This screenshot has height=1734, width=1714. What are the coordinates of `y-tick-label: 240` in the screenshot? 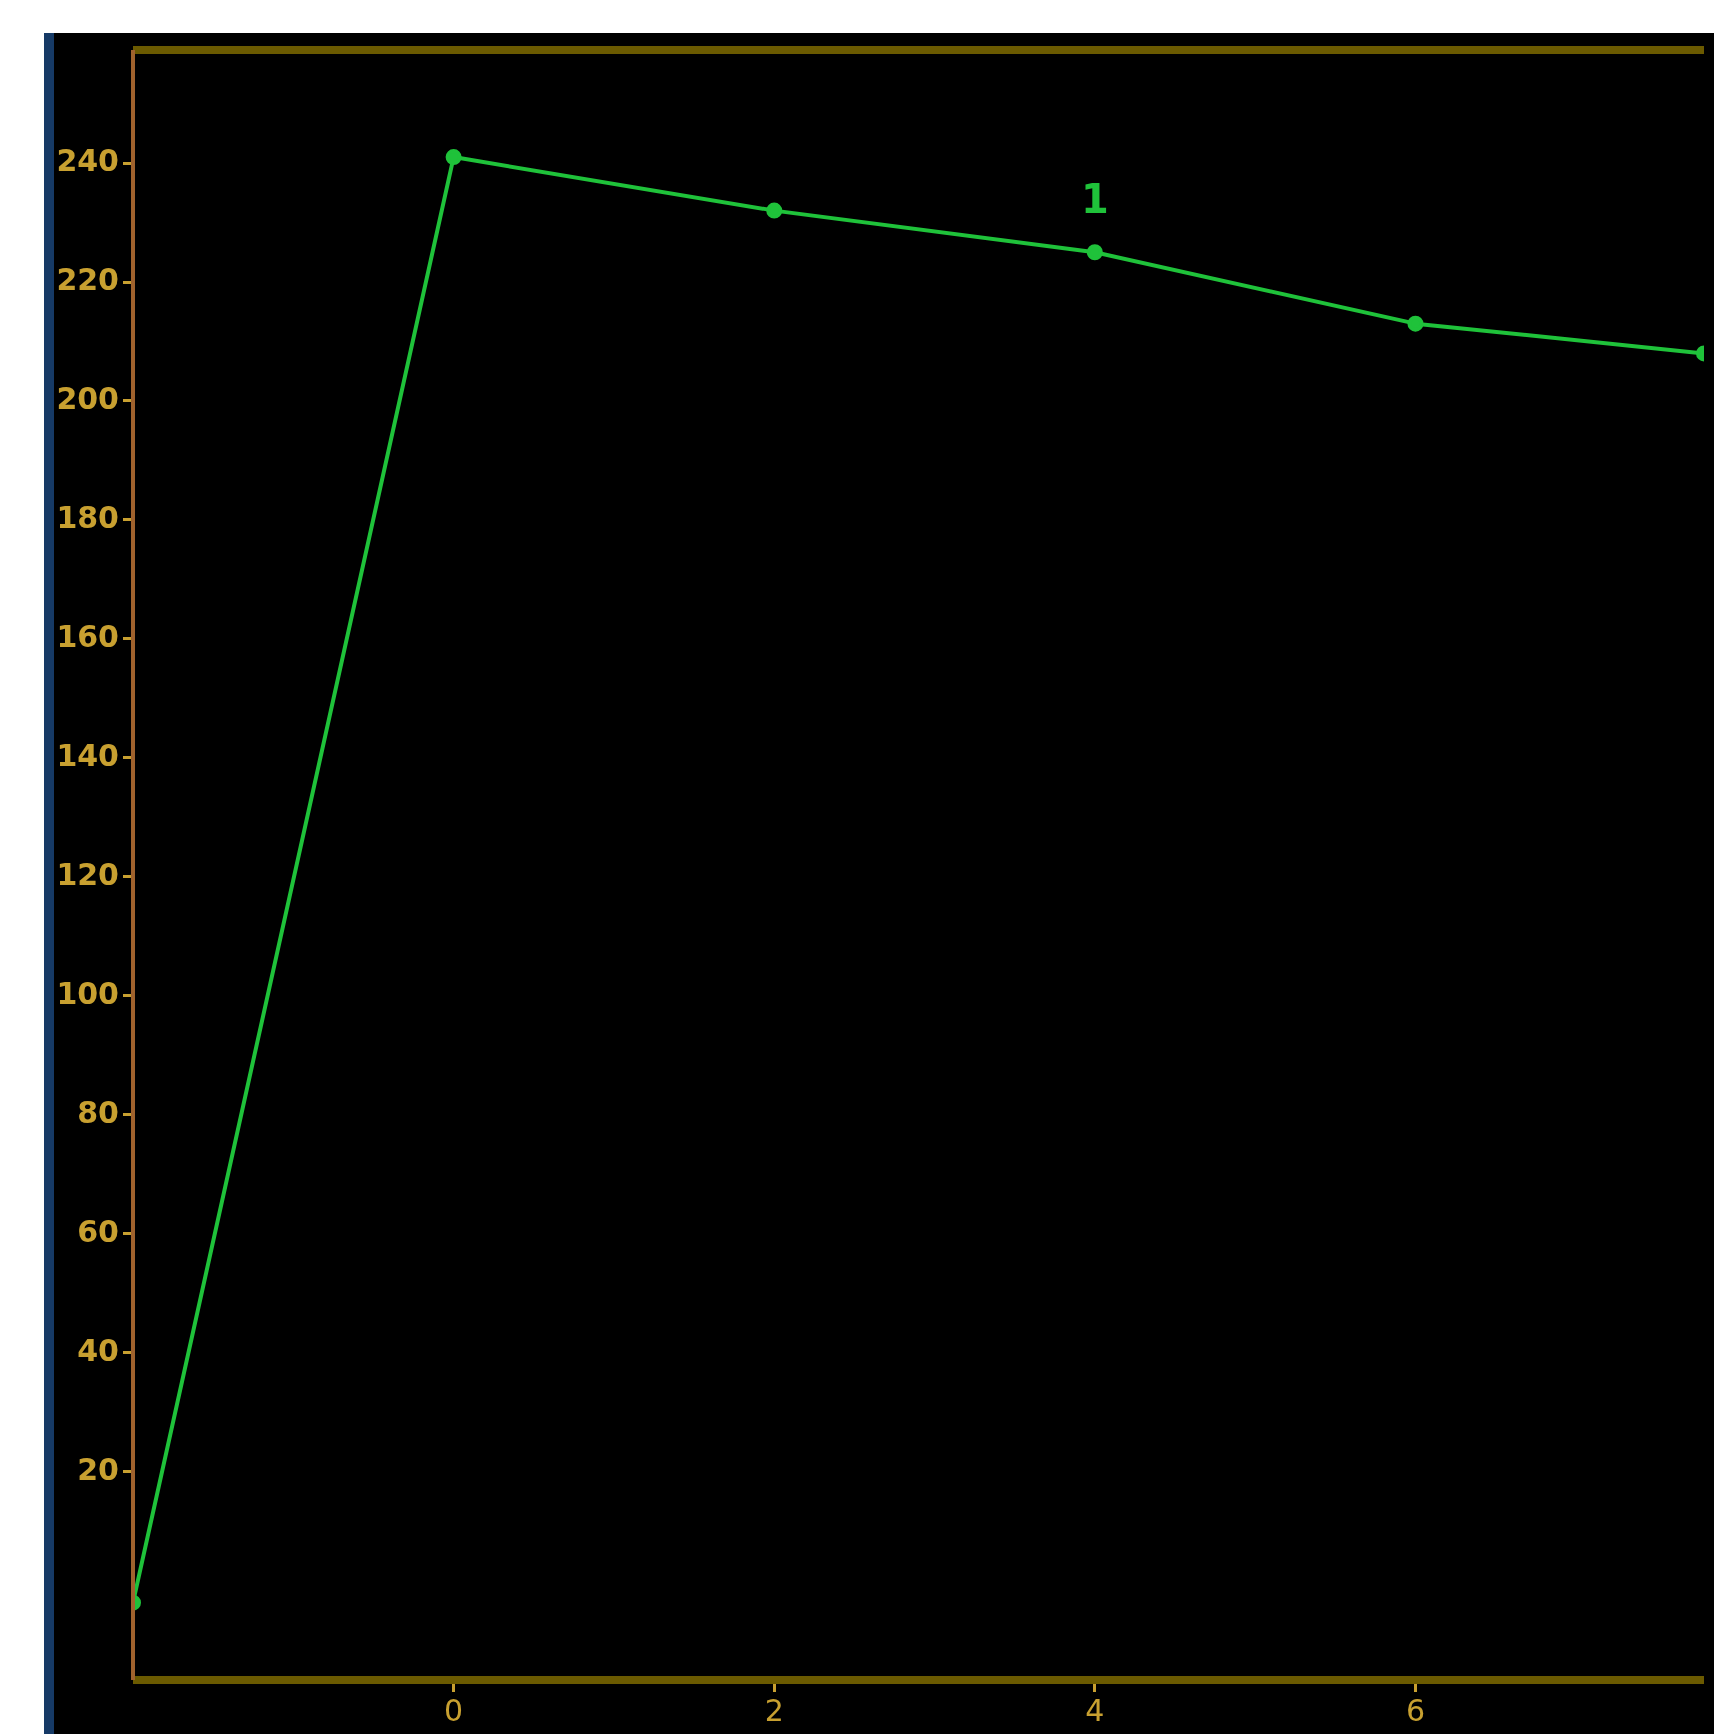 It's located at (87, 160).